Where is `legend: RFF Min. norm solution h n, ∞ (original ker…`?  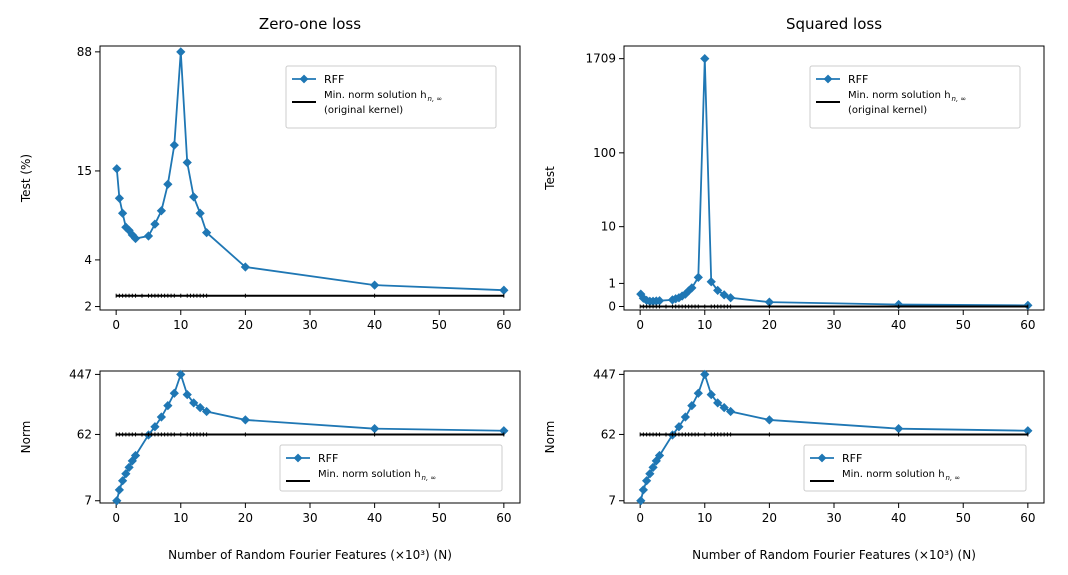
legend: RFF Min. norm solution h n, ∞ (original ker… is located at coordinates (391, 97).